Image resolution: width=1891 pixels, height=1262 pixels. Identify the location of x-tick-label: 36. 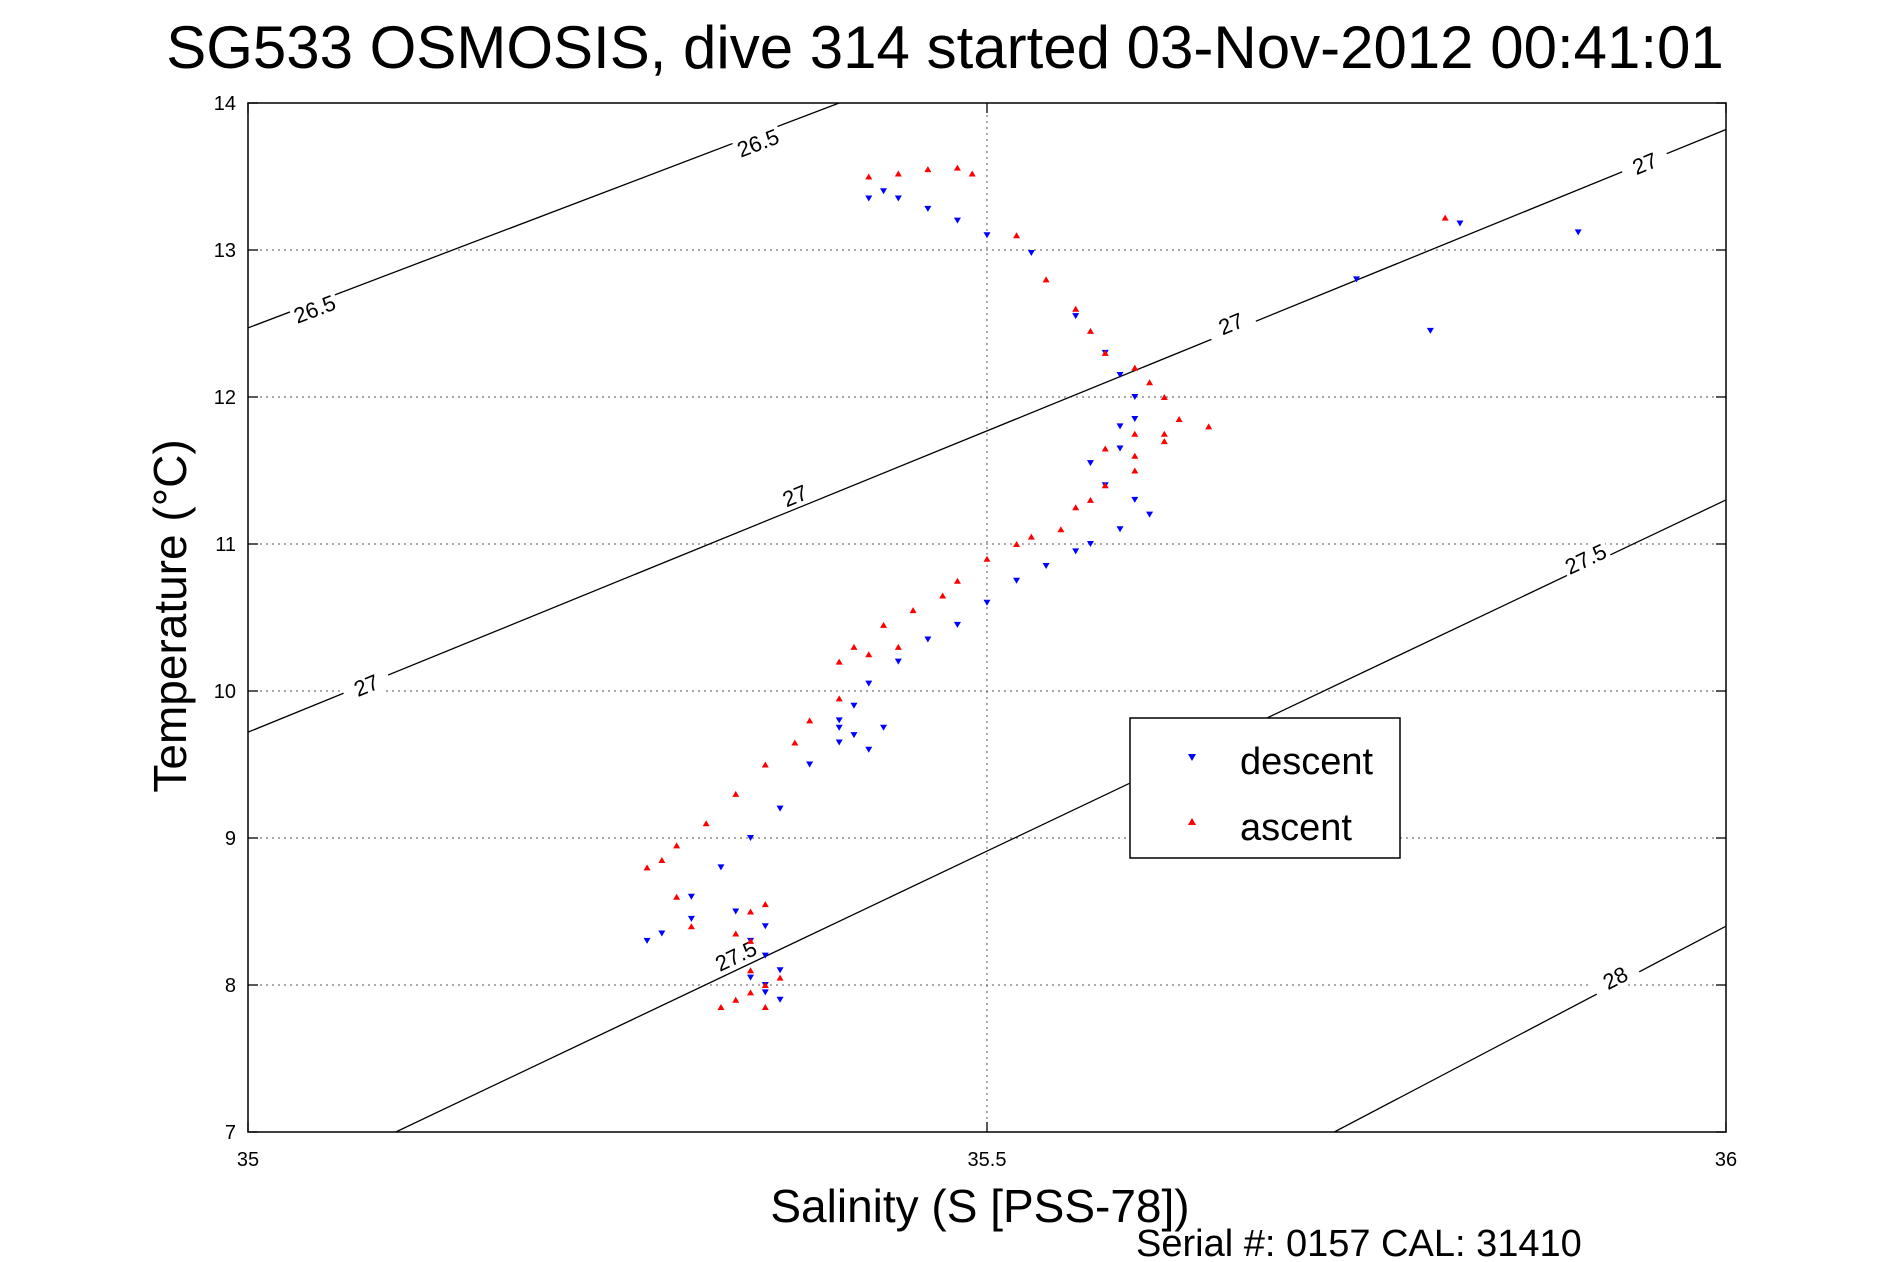
(1726, 1160).